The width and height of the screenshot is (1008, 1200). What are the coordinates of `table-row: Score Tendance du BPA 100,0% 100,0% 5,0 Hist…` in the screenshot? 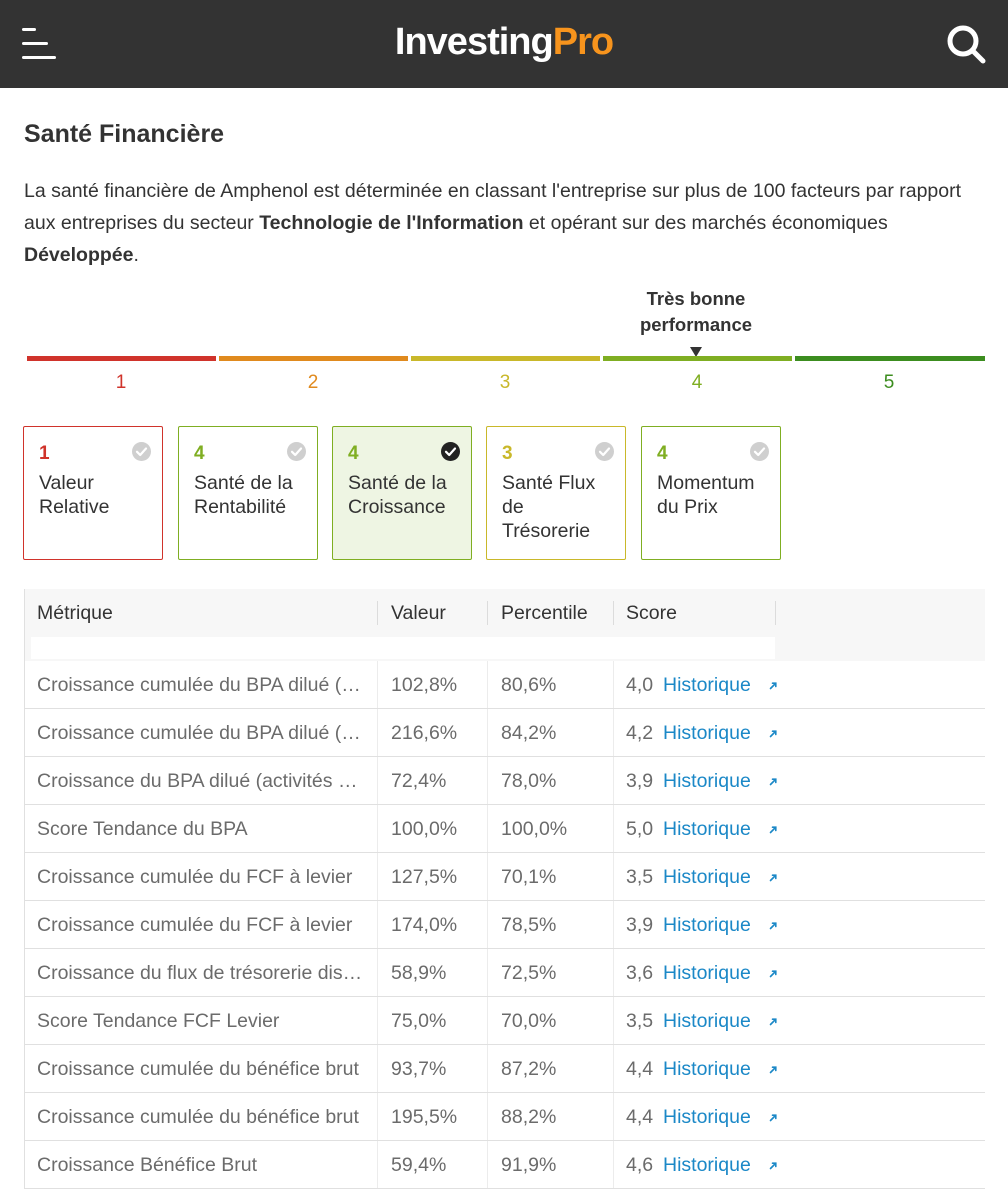 It's located at (504, 829).